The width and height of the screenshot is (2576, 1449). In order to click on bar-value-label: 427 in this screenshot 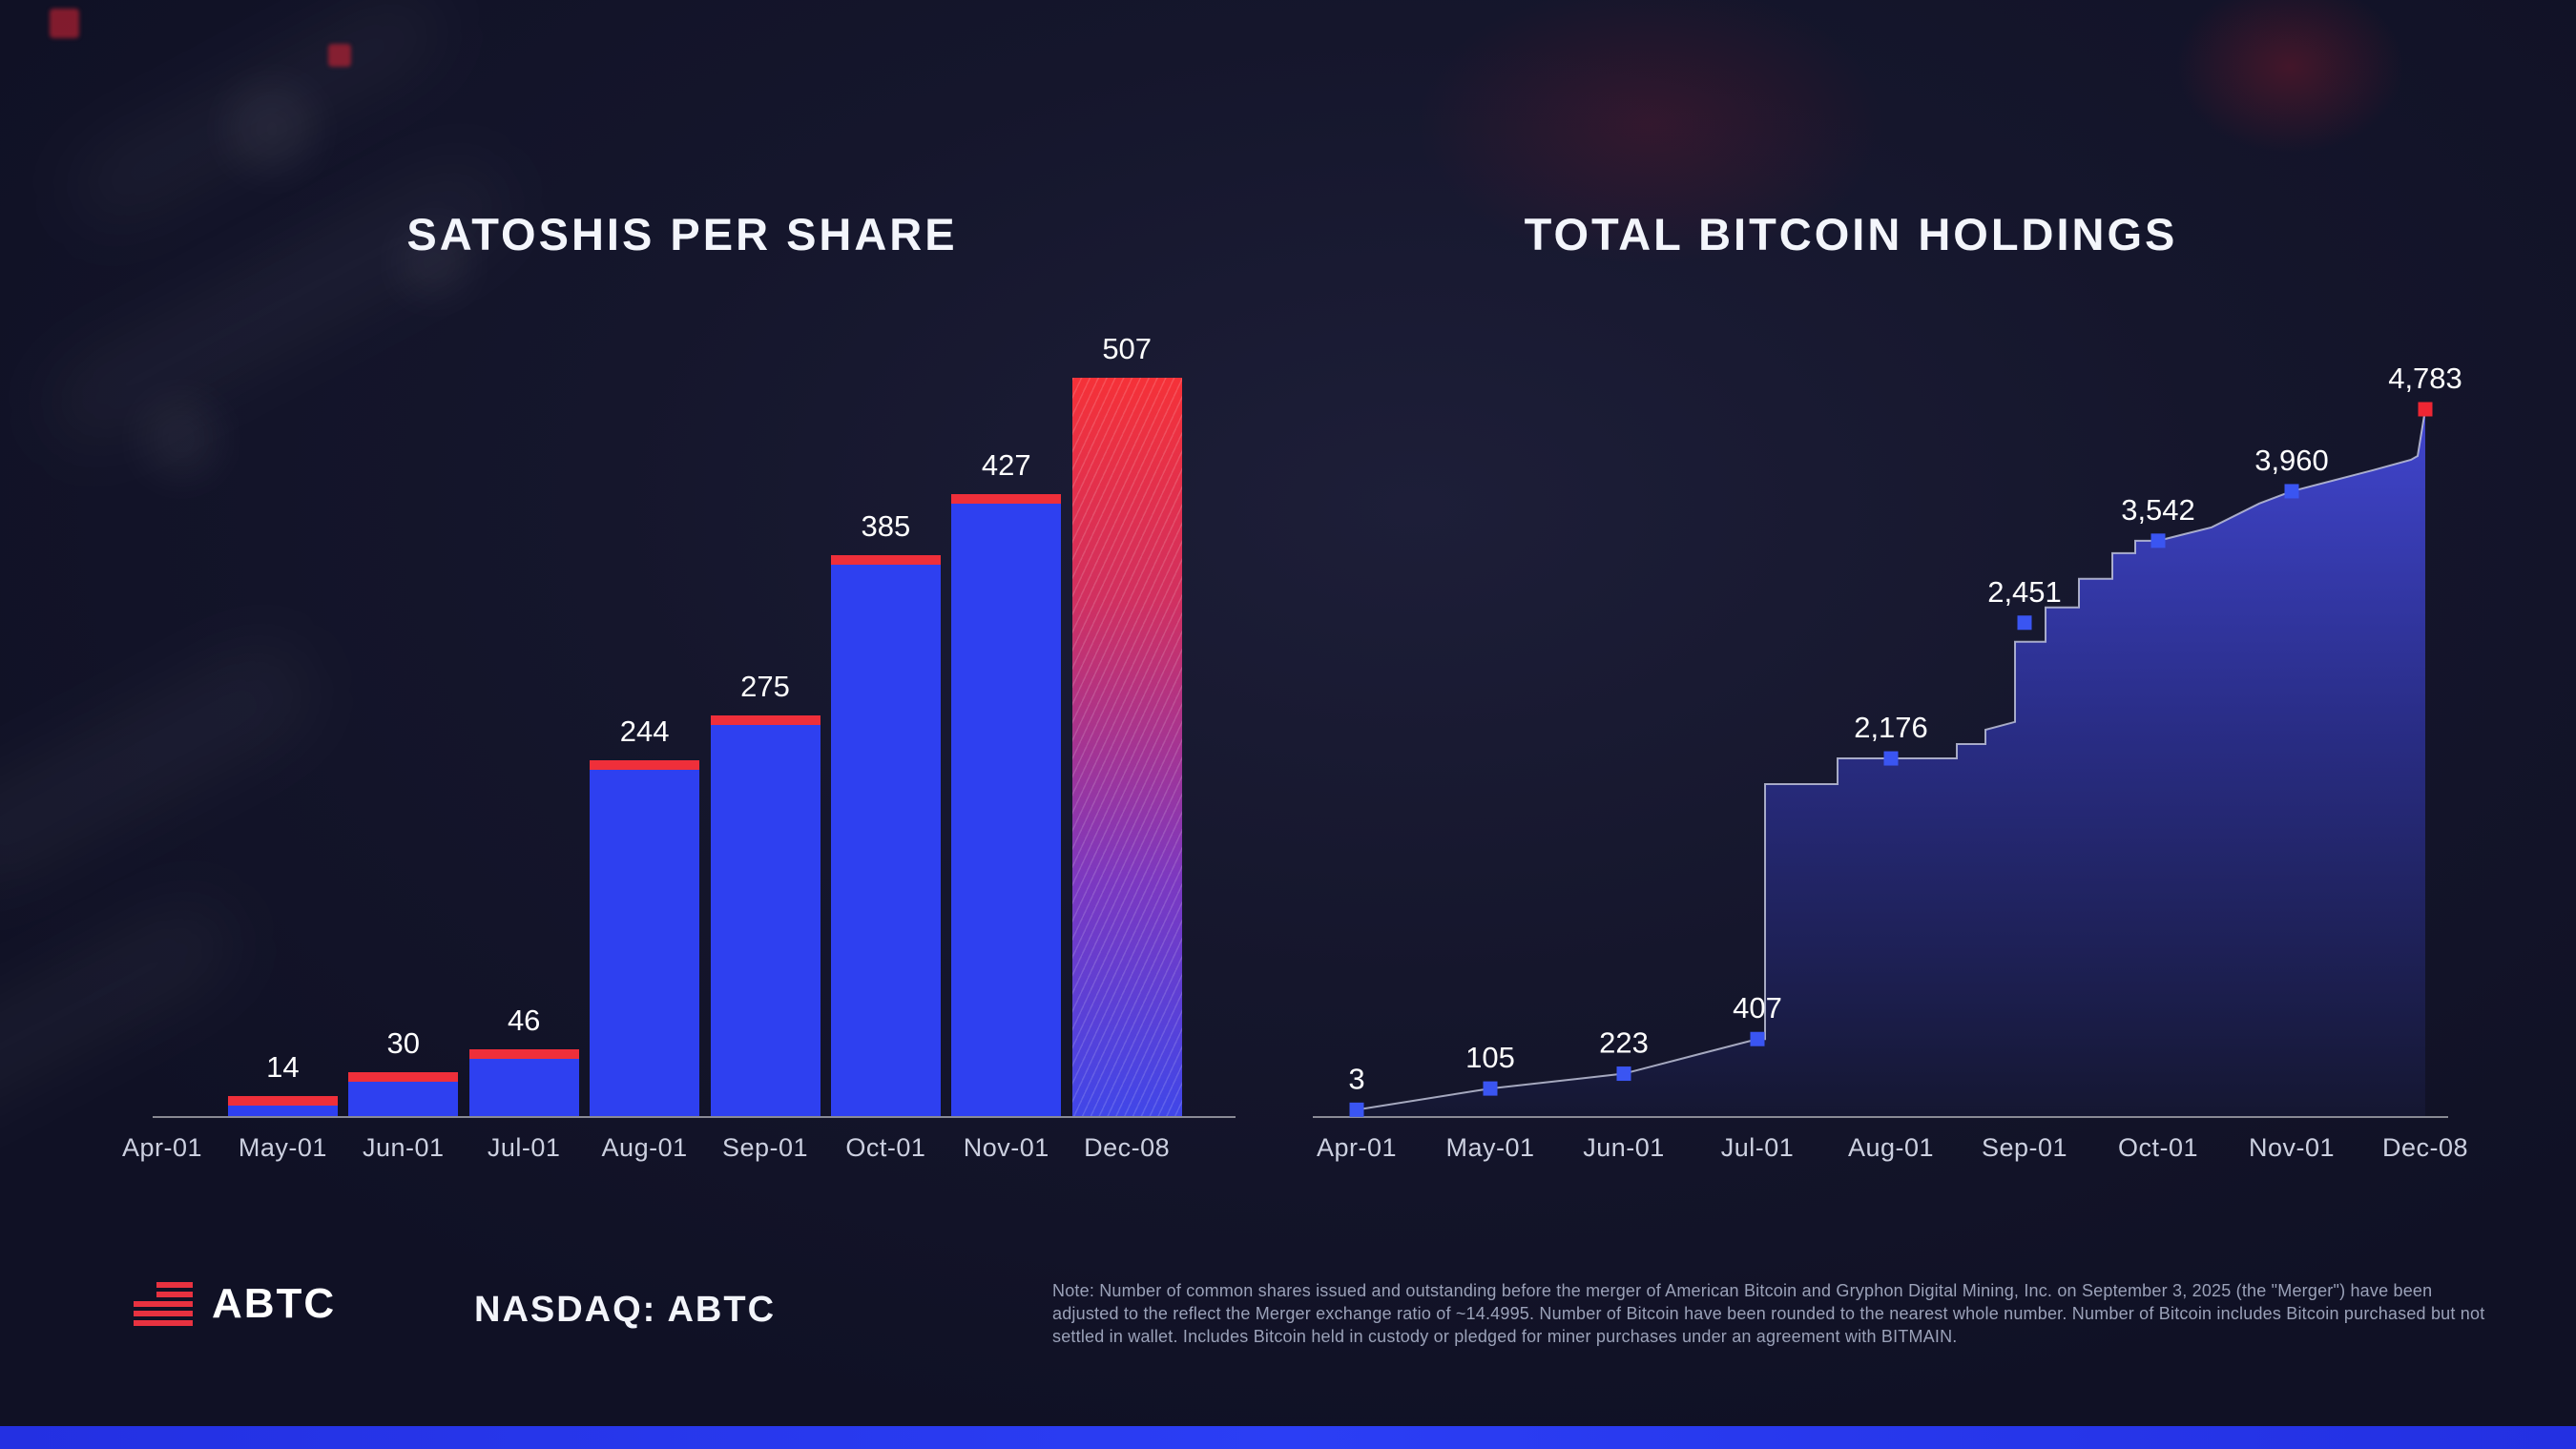, I will do `click(1006, 464)`.